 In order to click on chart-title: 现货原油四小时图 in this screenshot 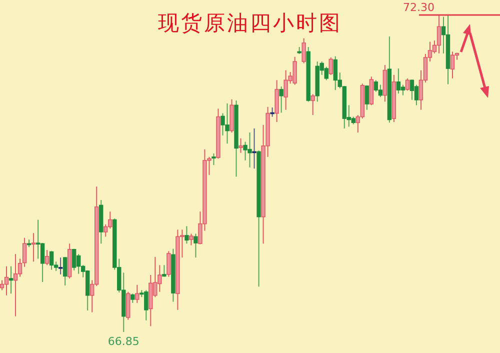, I will do `click(250, 23)`.